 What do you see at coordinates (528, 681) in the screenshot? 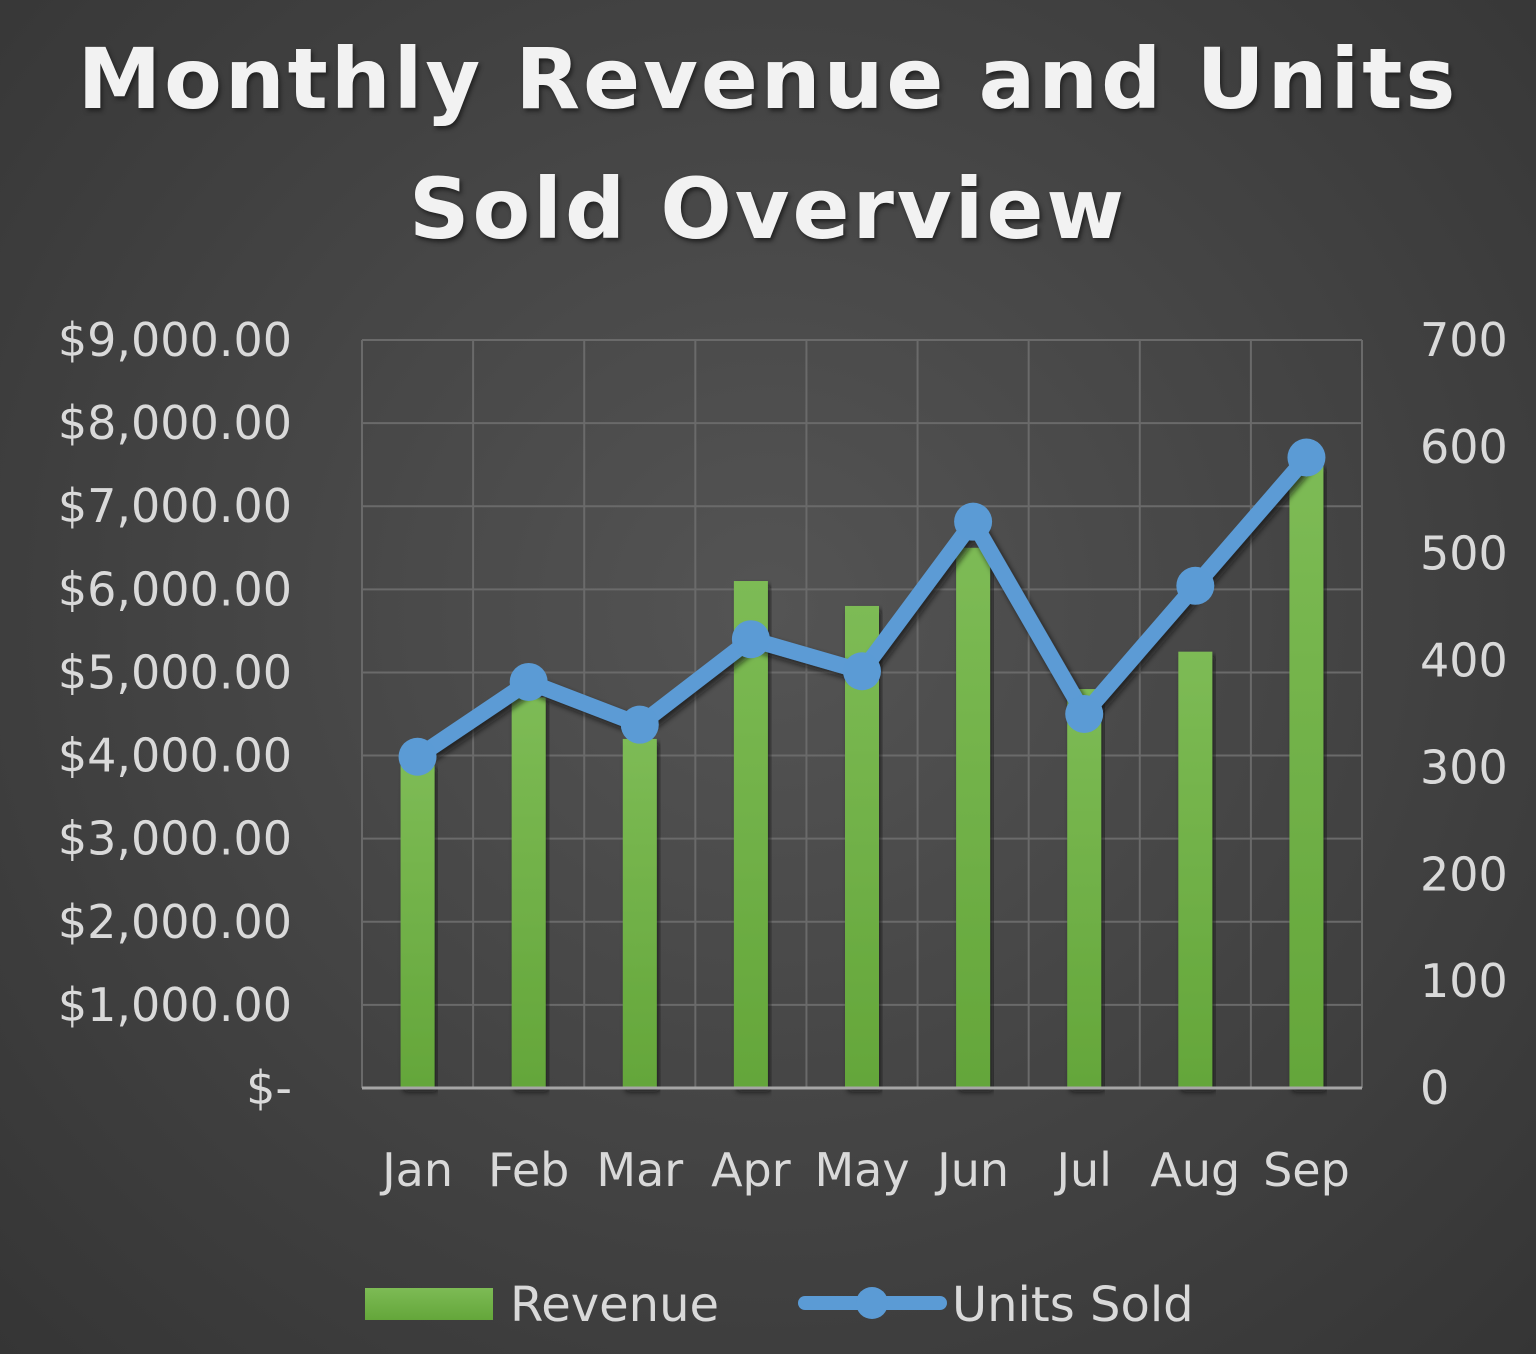
I see `units-sold-marker-feb` at bounding box center [528, 681].